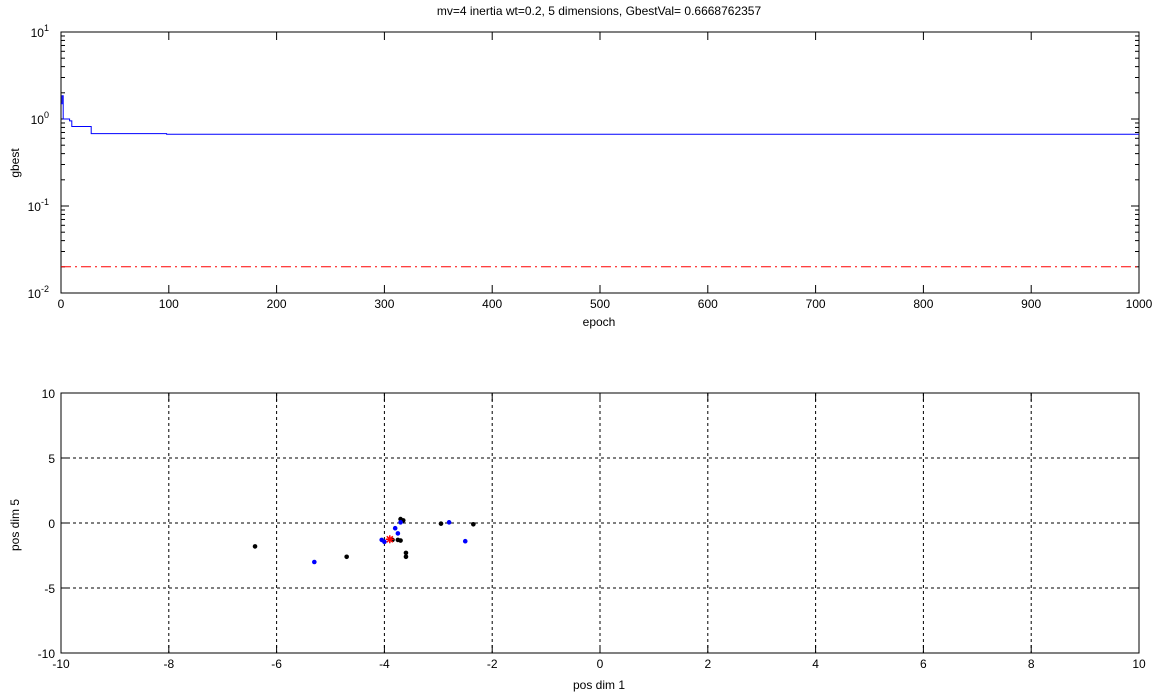  Describe the element at coordinates (708, 304) in the screenshot. I see `x-tick-label: 600` at that location.